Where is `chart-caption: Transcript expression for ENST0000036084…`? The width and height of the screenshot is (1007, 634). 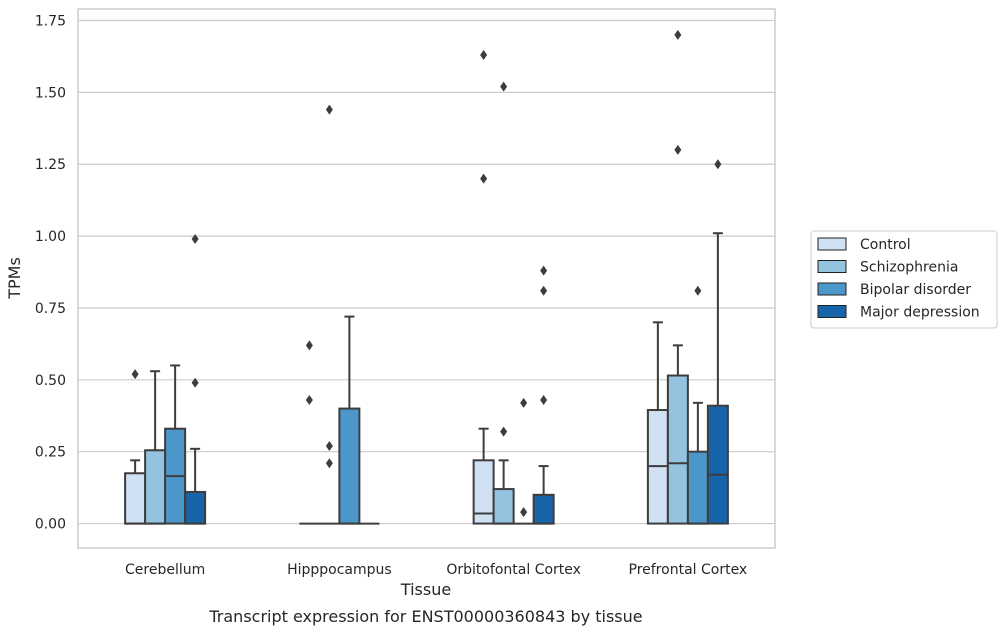
chart-caption: Transcript expression for ENST0000036084… is located at coordinates (425, 616).